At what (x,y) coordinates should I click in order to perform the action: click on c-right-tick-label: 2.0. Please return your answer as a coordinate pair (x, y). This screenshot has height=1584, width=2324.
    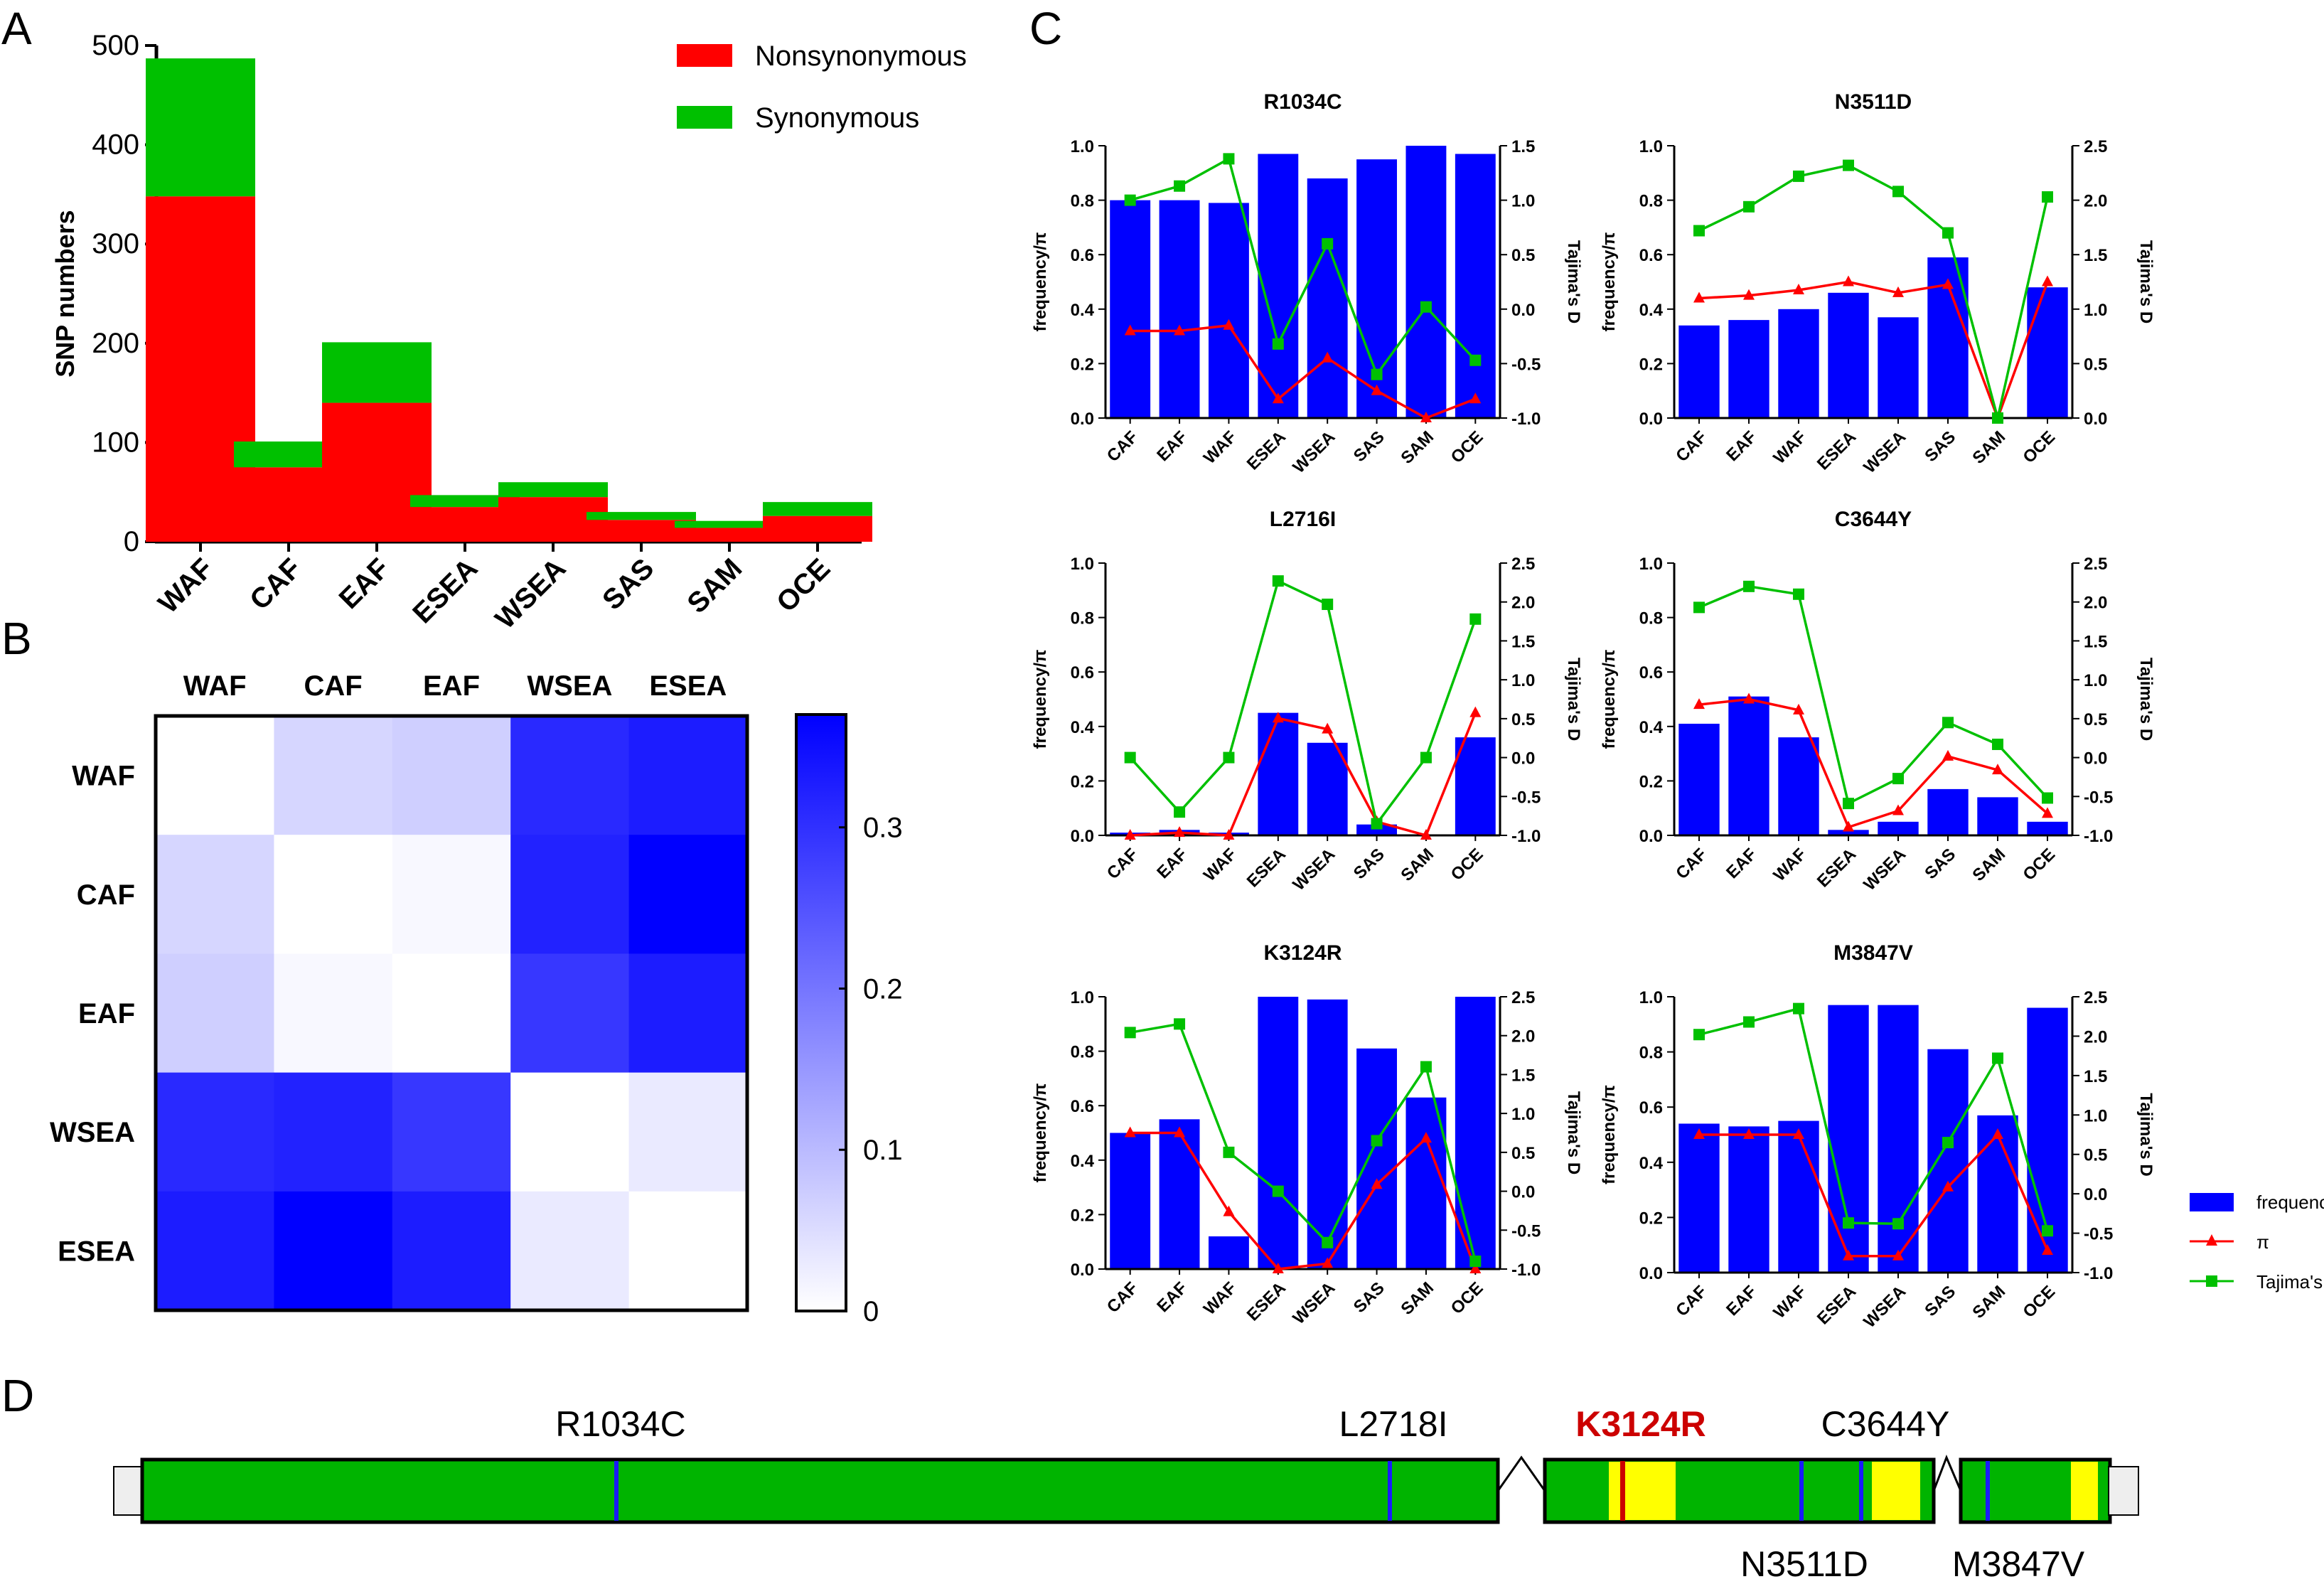
    Looking at the image, I should click on (1523, 1037).